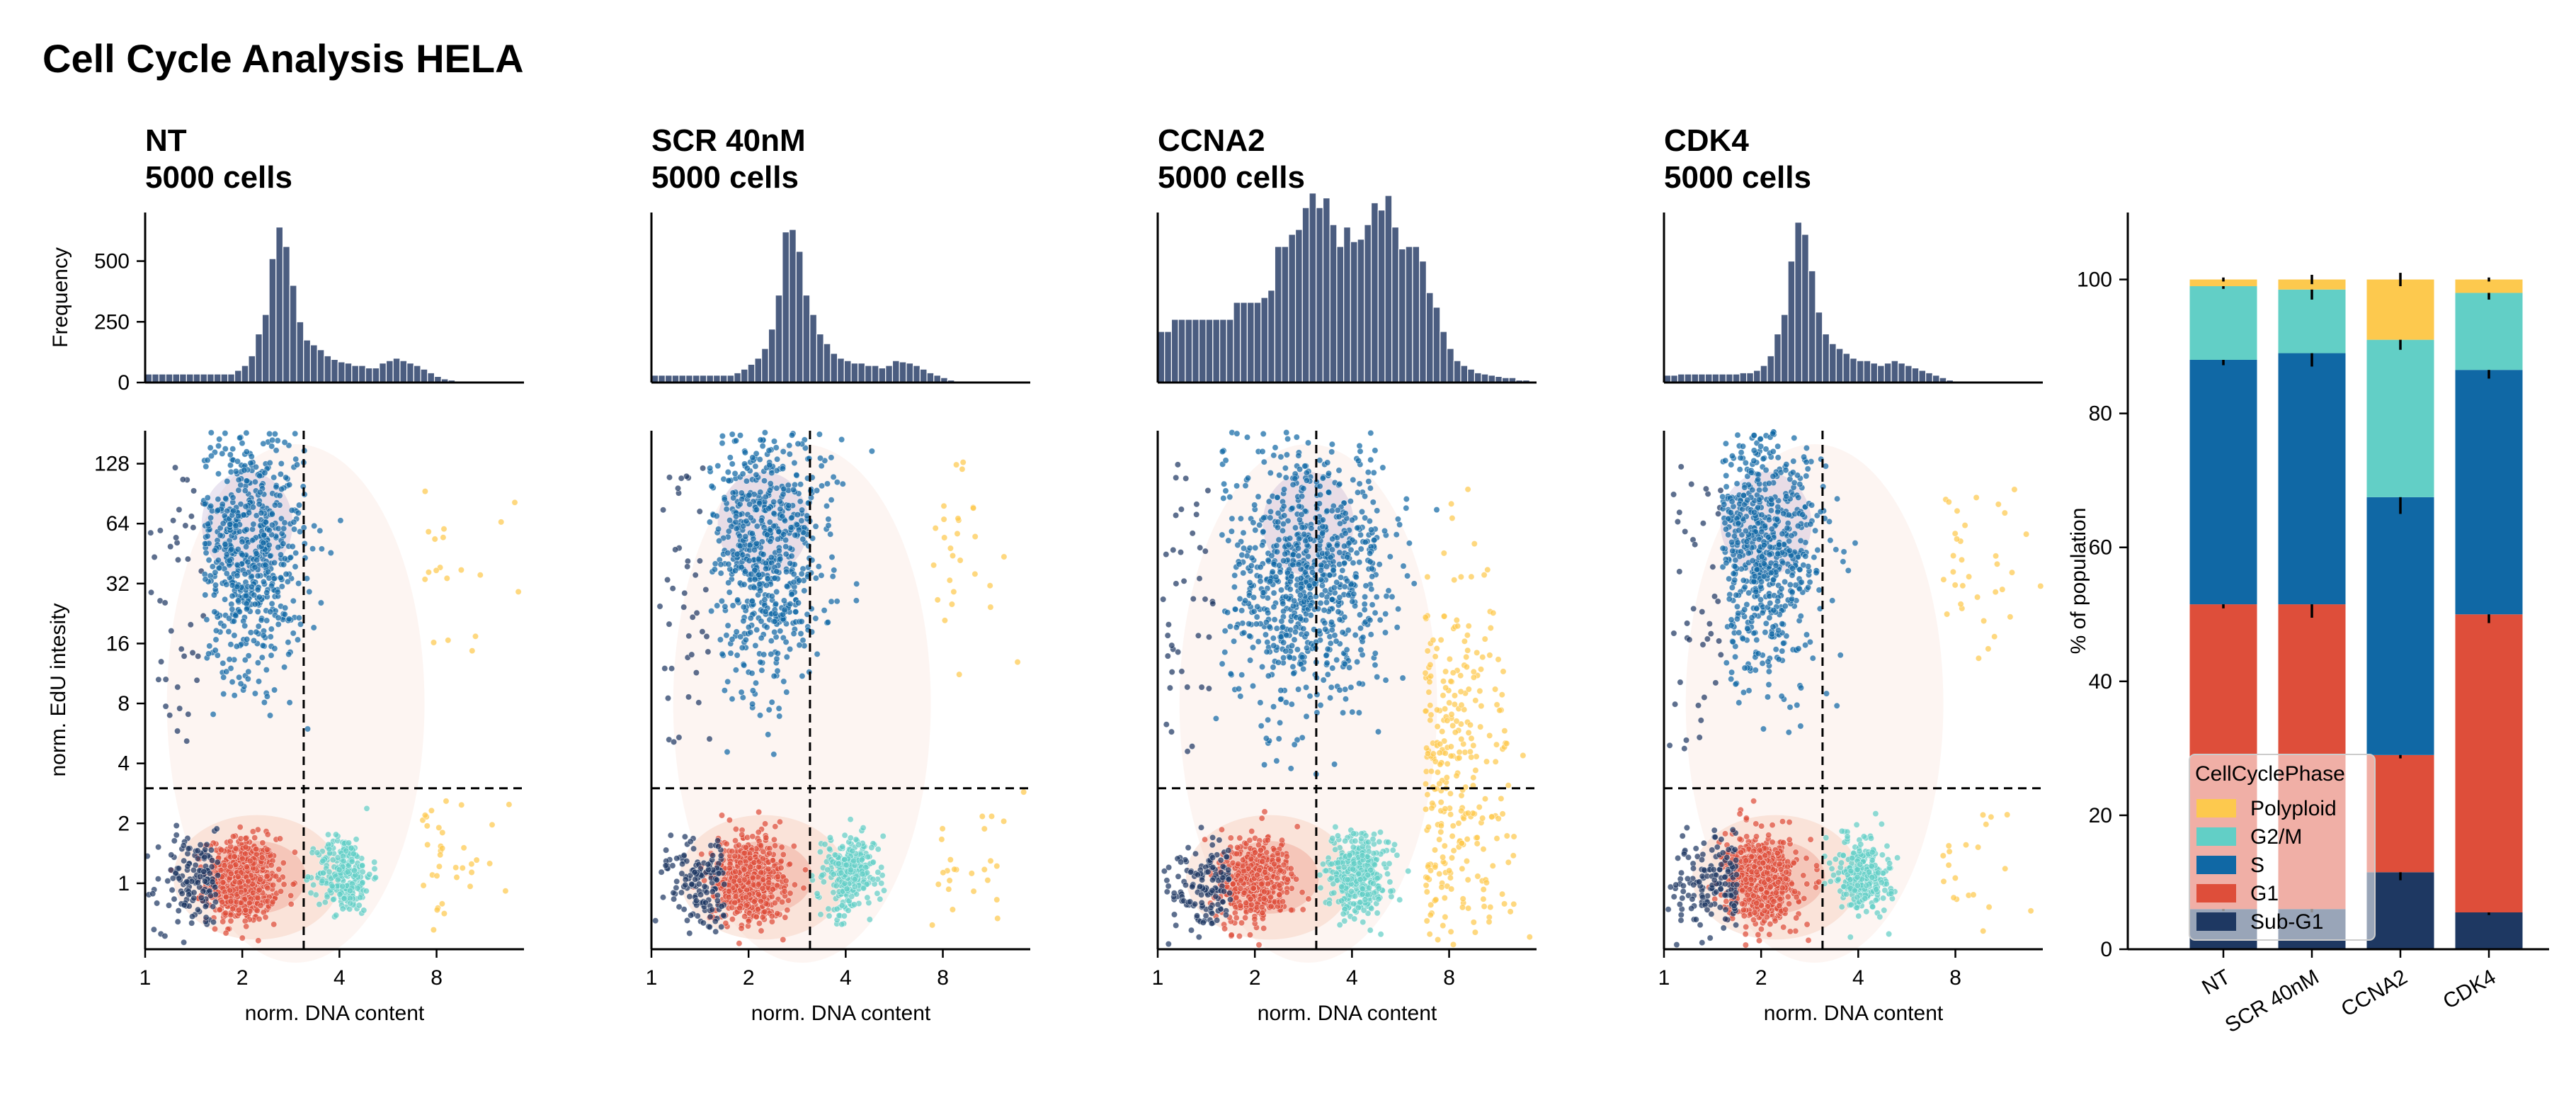 This screenshot has width=2576, height=1098. Describe the element at coordinates (725, 177) in the screenshot. I see `panel-subtitle: 5000 cells` at that location.